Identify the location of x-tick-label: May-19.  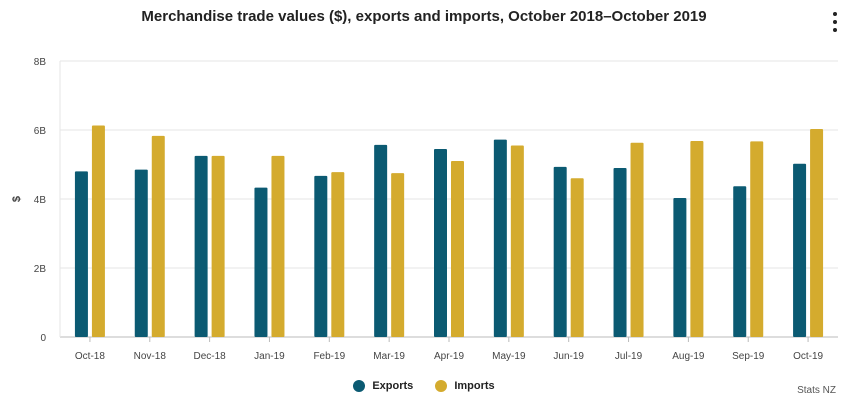
(509, 356).